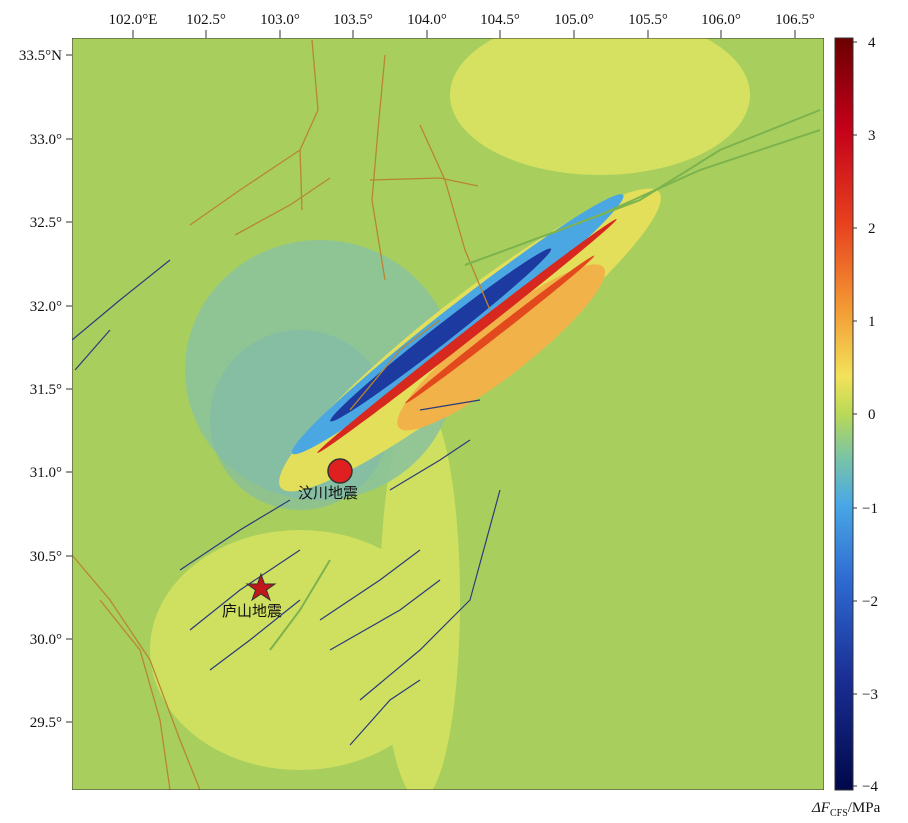 Image resolution: width=908 pixels, height=823 pixels. What do you see at coordinates (648, 20) in the screenshot?
I see `lon-tick-label: 105.5°` at bounding box center [648, 20].